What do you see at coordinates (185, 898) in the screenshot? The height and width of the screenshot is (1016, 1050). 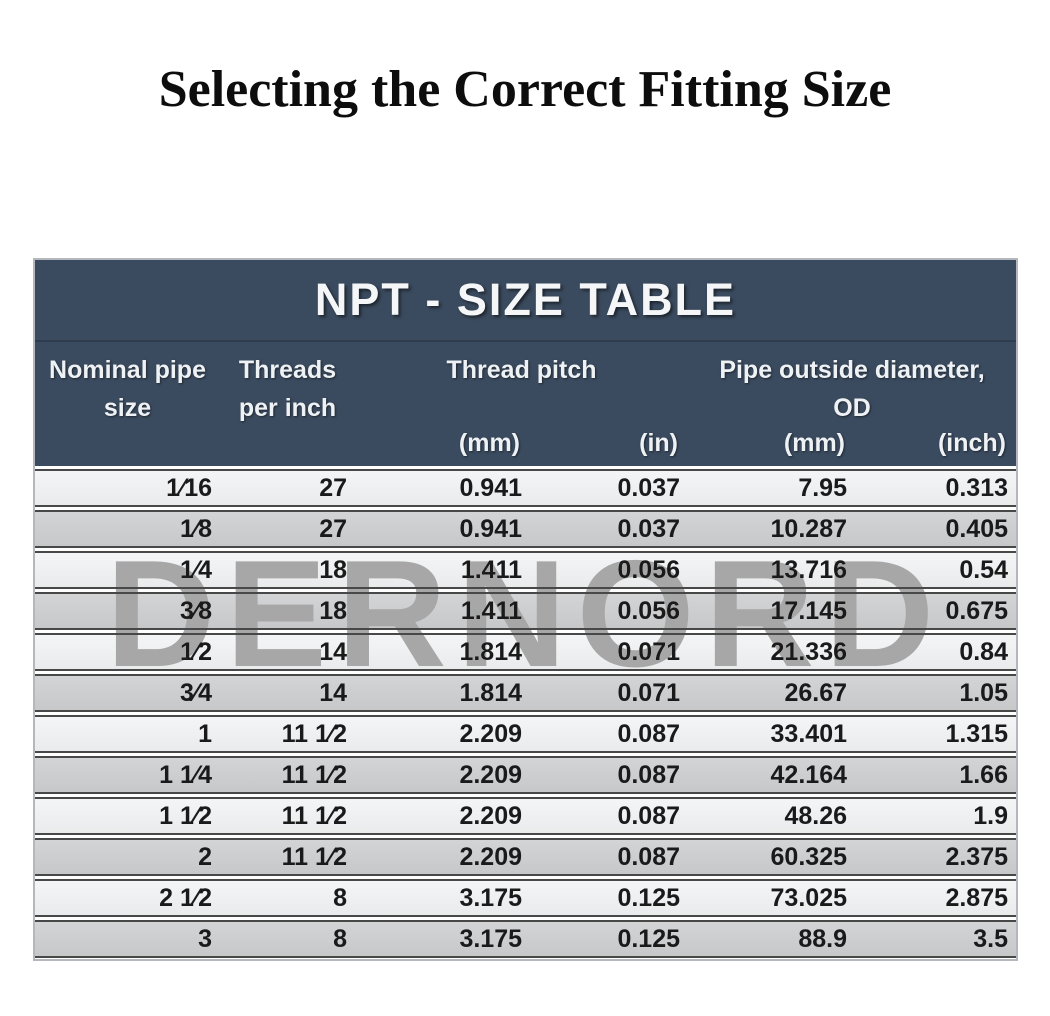 I see `cell-nominal-pipe-size: 2 1⁄2` at bounding box center [185, 898].